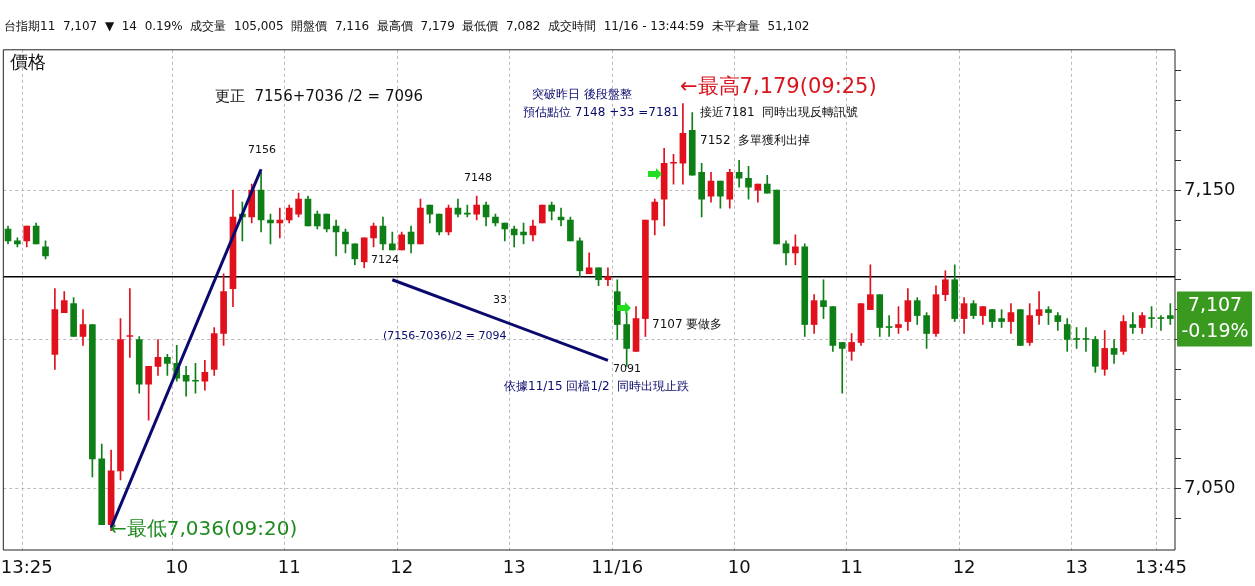 This screenshot has height=586, width=1255. What do you see at coordinates (779, 112) in the screenshot?
I see `annotation: 接近7181 同時出現反轉訊號` at bounding box center [779, 112].